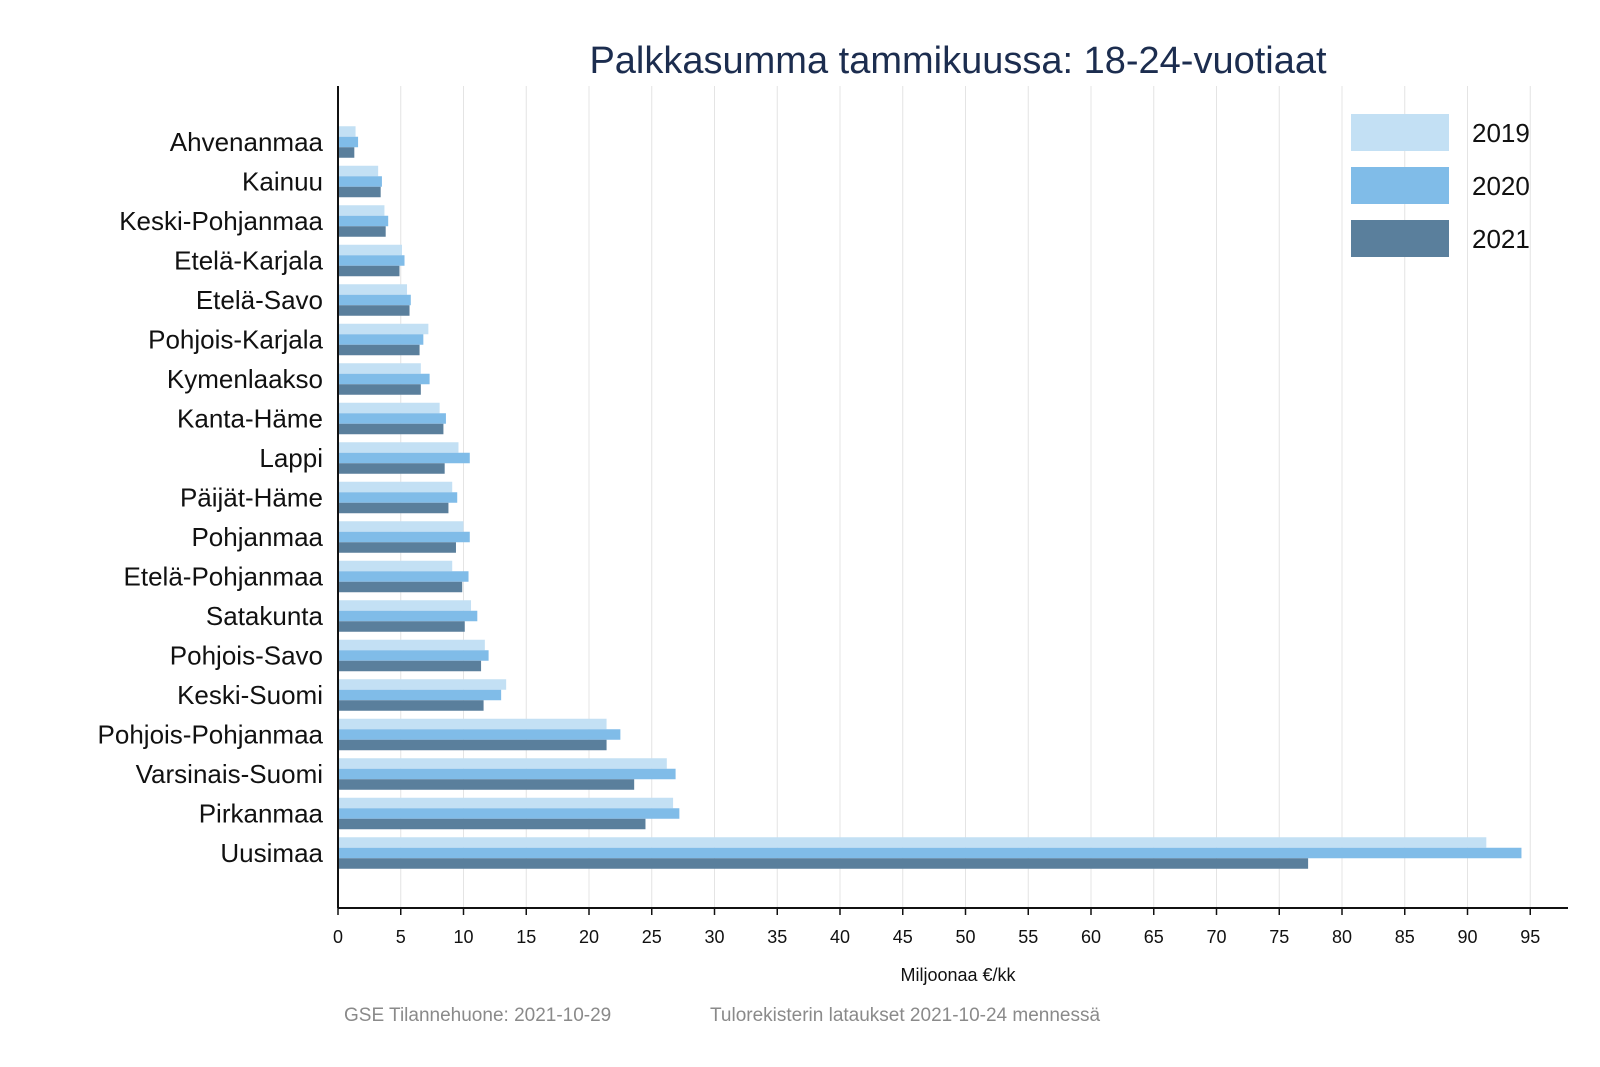  What do you see at coordinates (261, 814) in the screenshot?
I see `category-label: Pirkanmaa` at bounding box center [261, 814].